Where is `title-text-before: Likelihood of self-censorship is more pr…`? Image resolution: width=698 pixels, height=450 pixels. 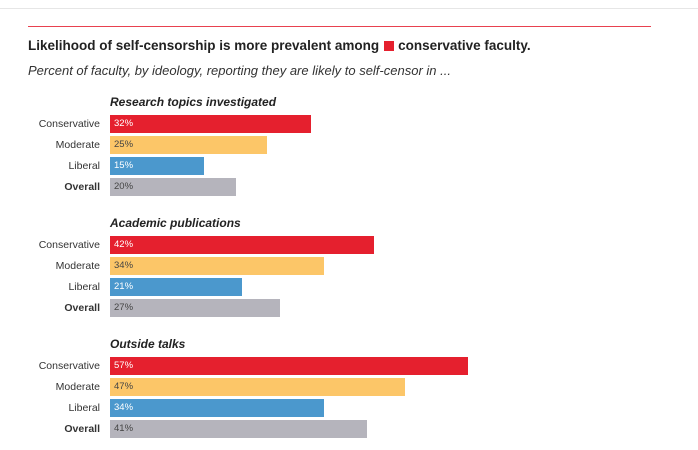 title-text-before: Likelihood of self-censorship is more pr… is located at coordinates (204, 45).